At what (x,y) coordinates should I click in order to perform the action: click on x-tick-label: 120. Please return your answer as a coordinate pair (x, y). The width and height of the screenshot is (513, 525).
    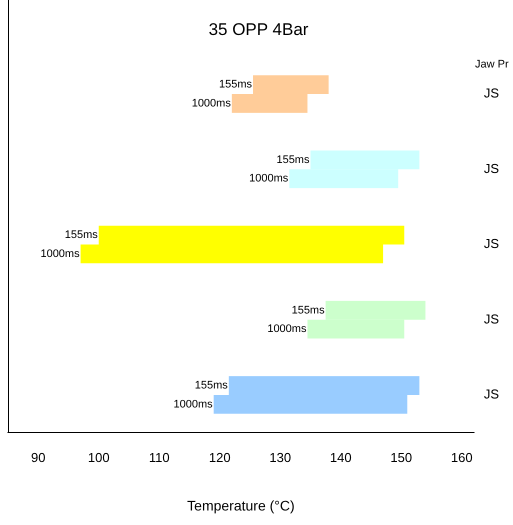
    Looking at the image, I should click on (219, 457).